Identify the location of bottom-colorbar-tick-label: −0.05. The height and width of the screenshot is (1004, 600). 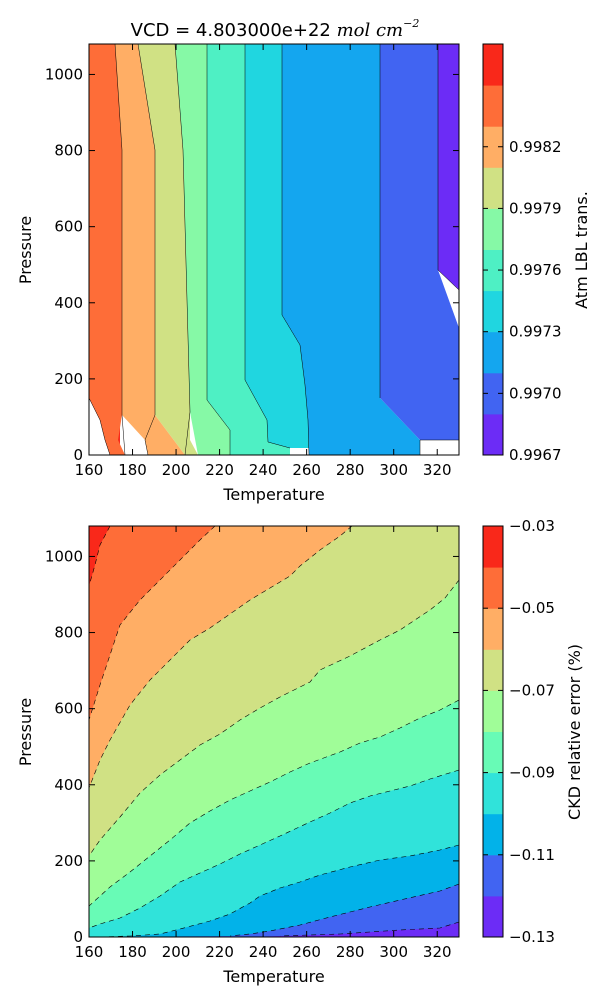
(532, 608).